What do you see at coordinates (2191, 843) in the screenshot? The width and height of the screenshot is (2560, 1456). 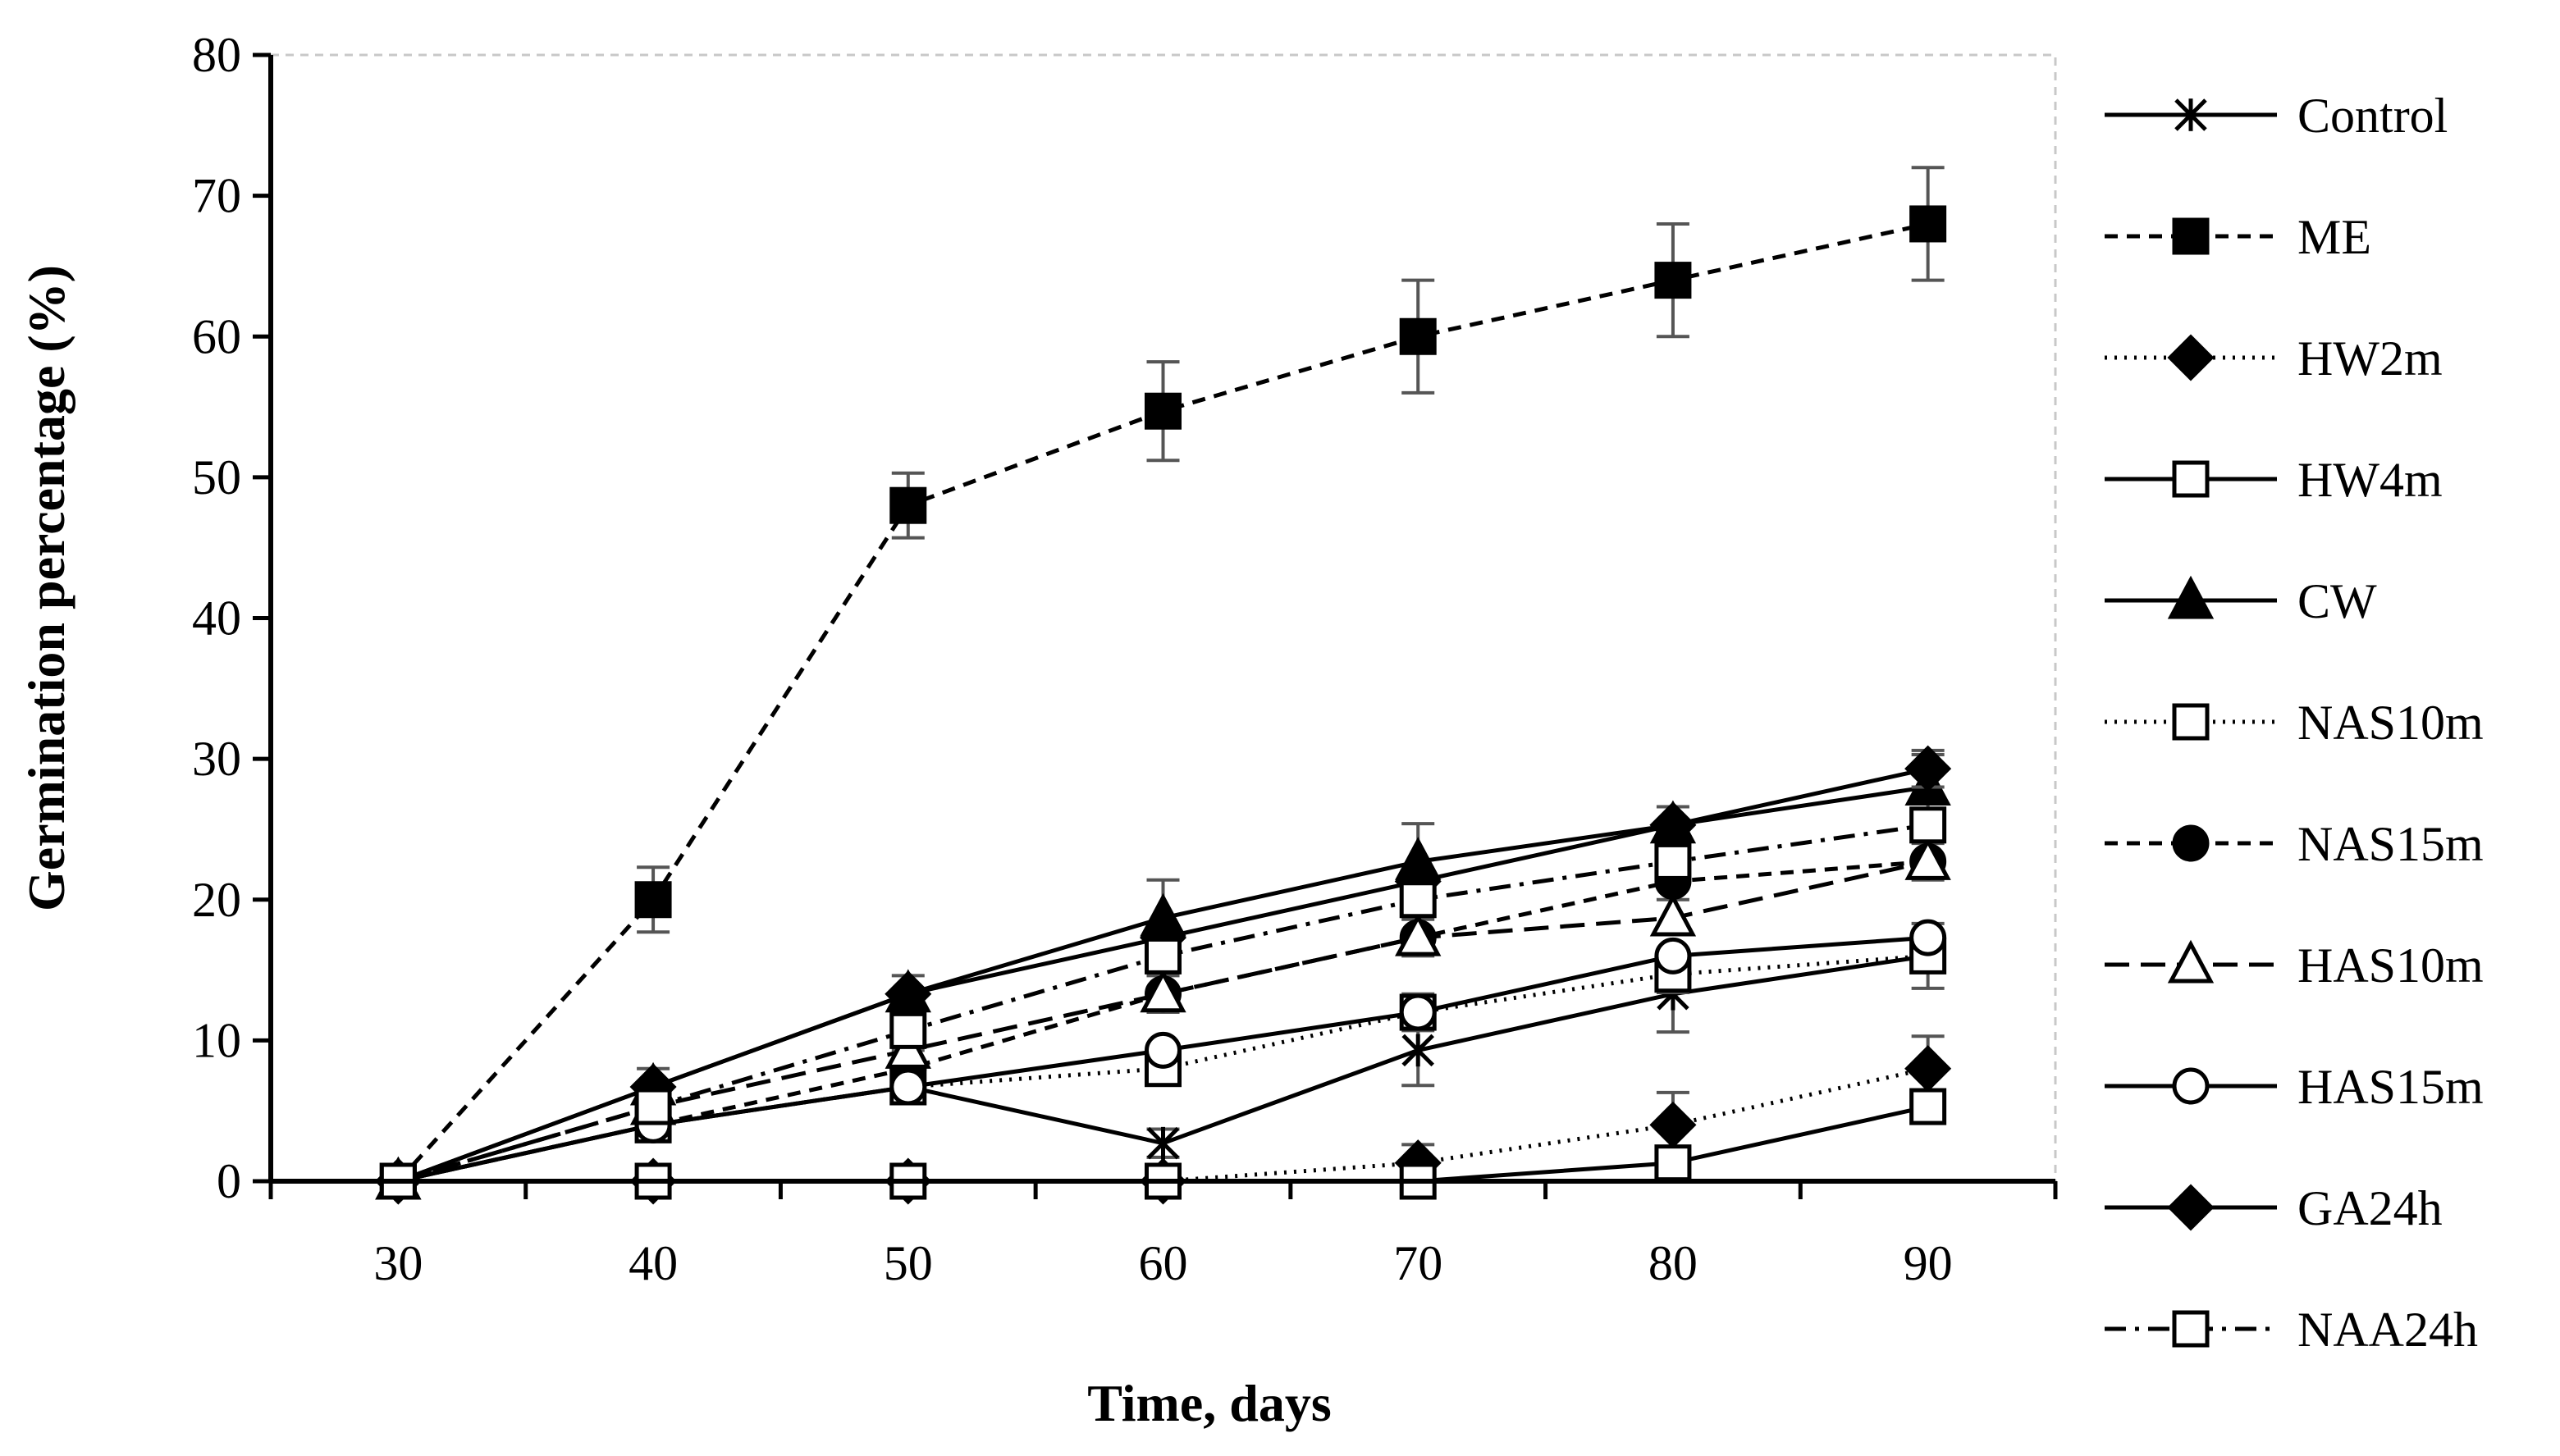 I see `legend-marker-nas15m` at bounding box center [2191, 843].